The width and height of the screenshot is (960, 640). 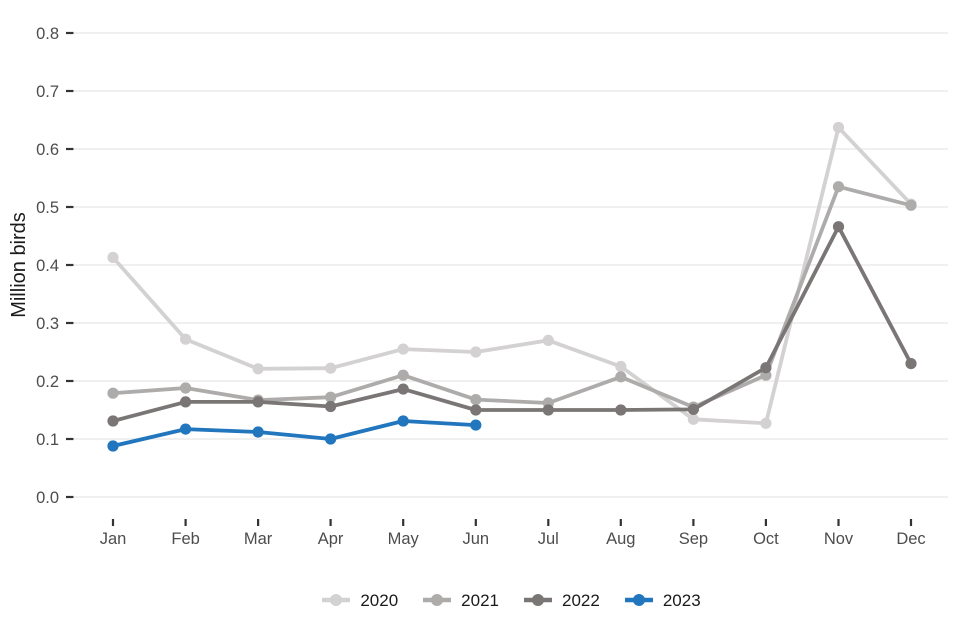 I want to click on legend-item-2022: 2022, so click(x=561, y=600).